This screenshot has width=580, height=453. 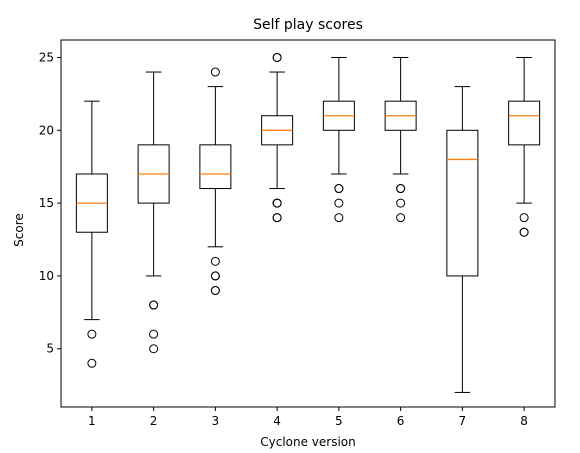 I want to click on y-tick-label-10: 10, so click(x=46, y=276).